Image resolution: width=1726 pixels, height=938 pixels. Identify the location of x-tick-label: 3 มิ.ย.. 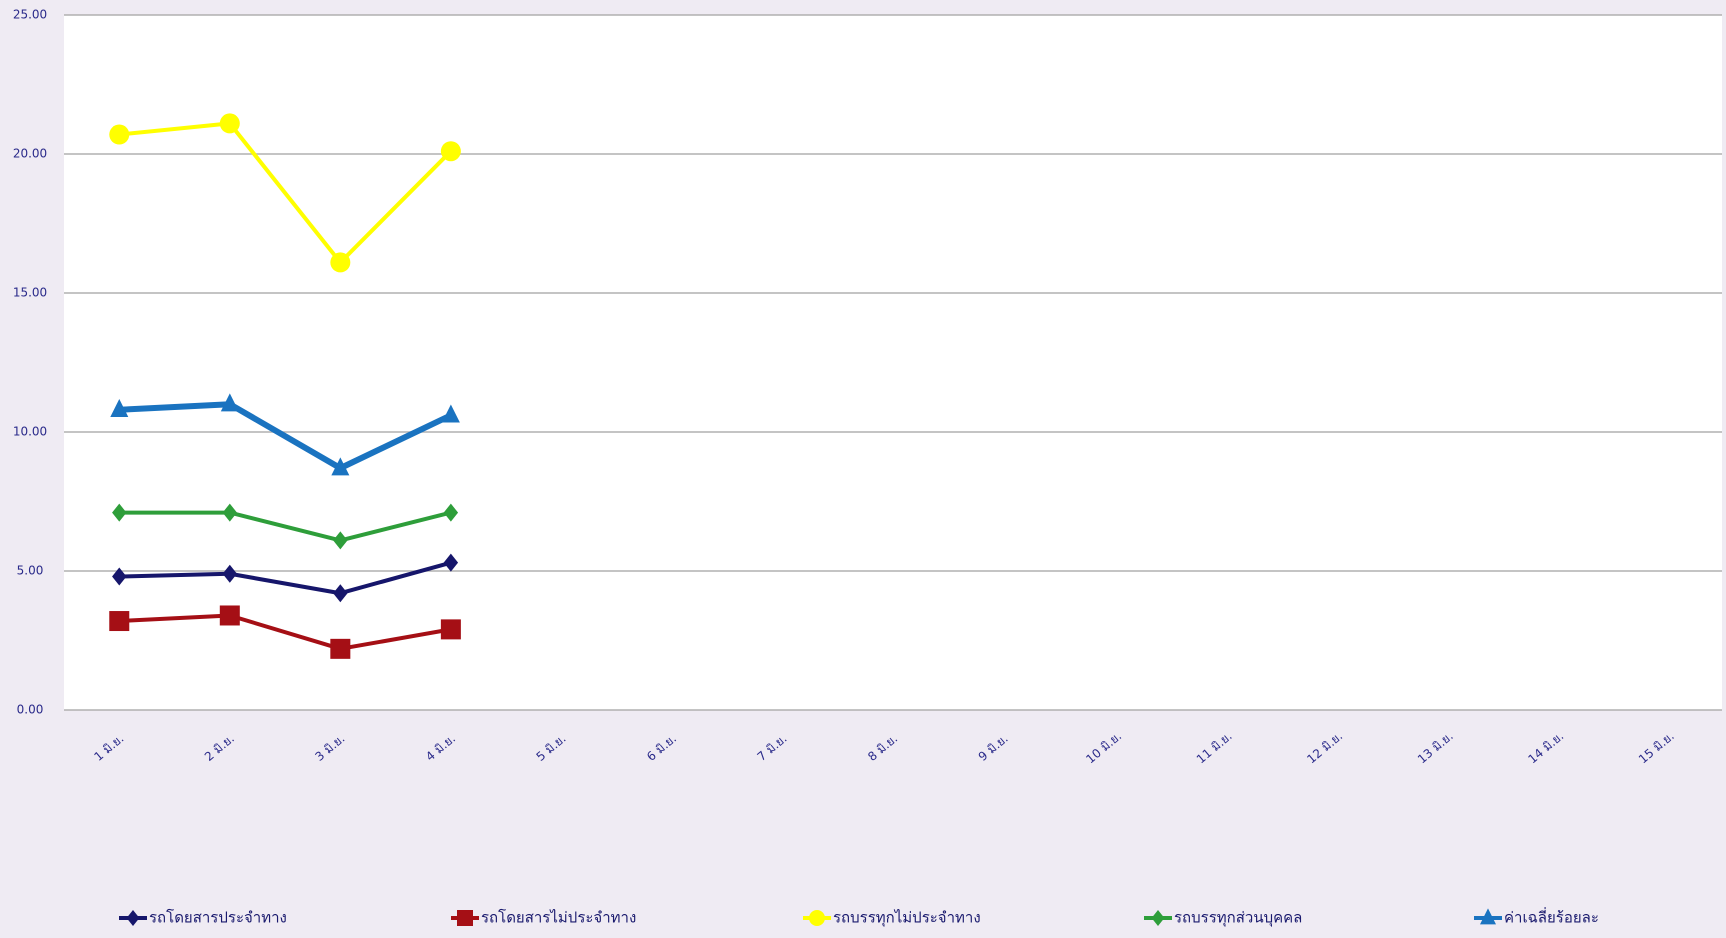
(329, 747).